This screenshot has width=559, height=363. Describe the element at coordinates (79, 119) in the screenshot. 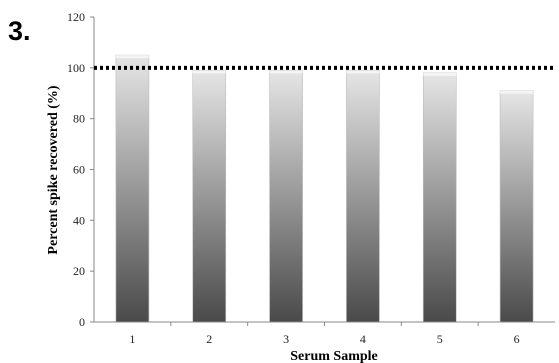

I see `y-tick-label: 80` at that location.